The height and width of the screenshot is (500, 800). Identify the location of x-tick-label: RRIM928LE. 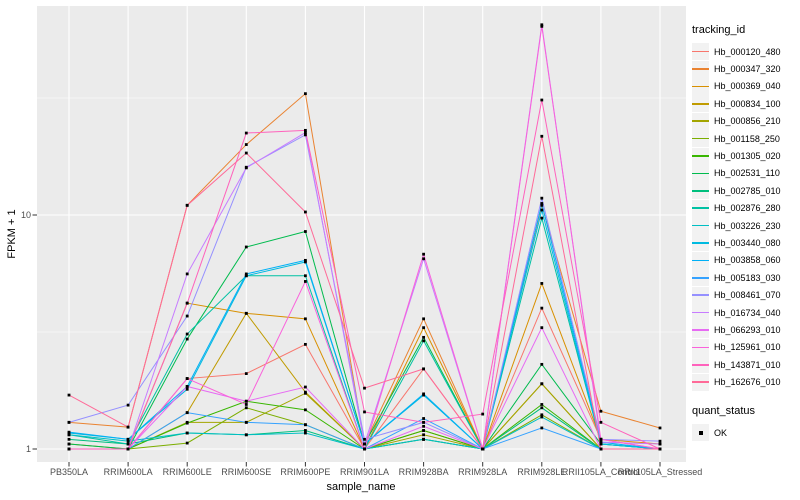
(542, 472).